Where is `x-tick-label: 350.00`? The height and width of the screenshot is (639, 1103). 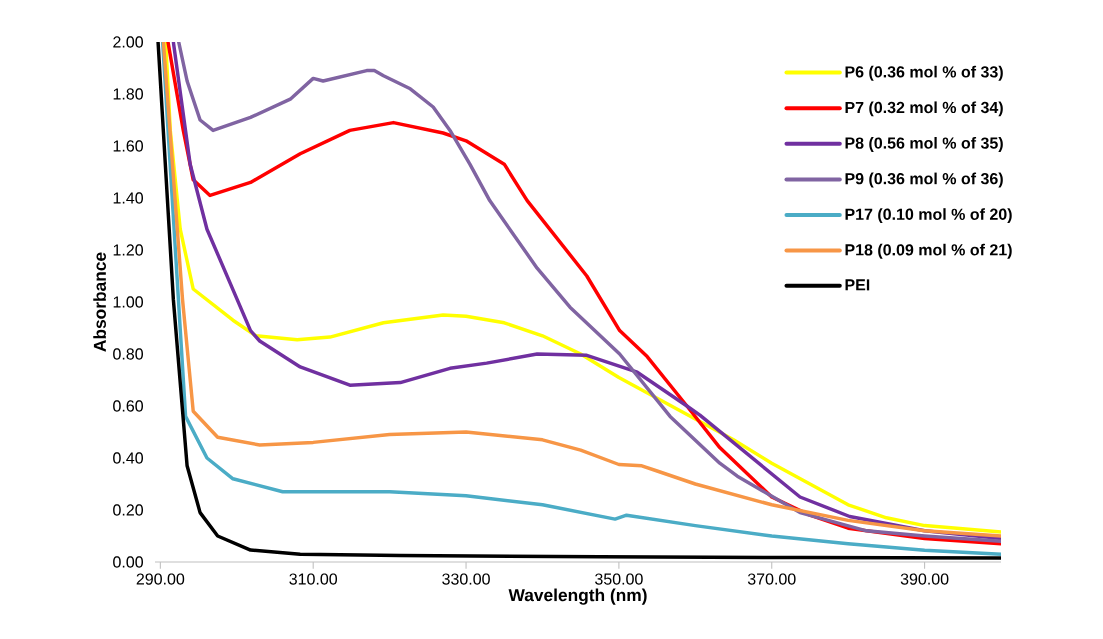
x-tick-label: 350.00 is located at coordinates (619, 579).